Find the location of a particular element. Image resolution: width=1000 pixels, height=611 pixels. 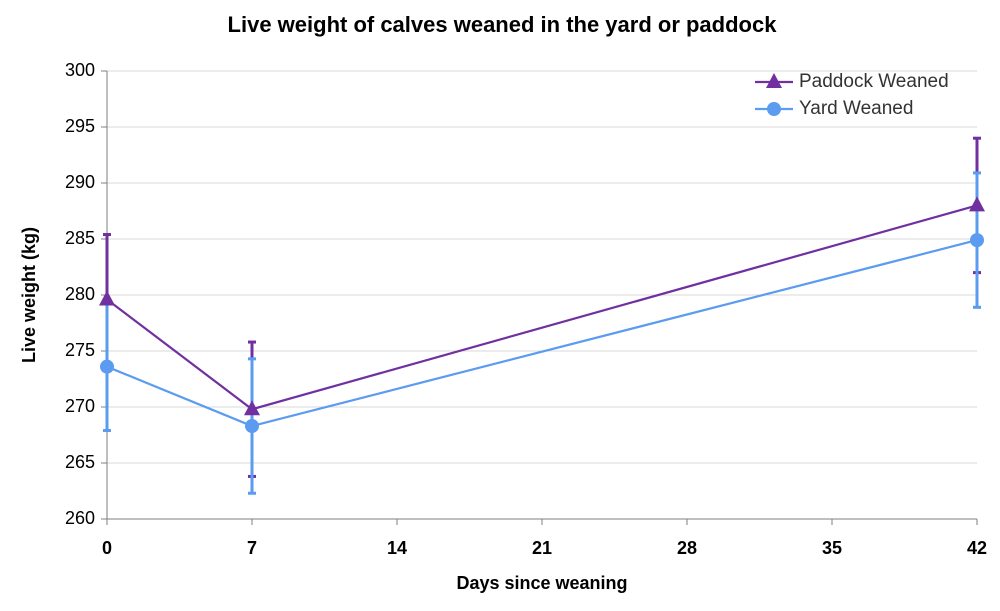

y-tick-label: 280 is located at coordinates (80, 294).